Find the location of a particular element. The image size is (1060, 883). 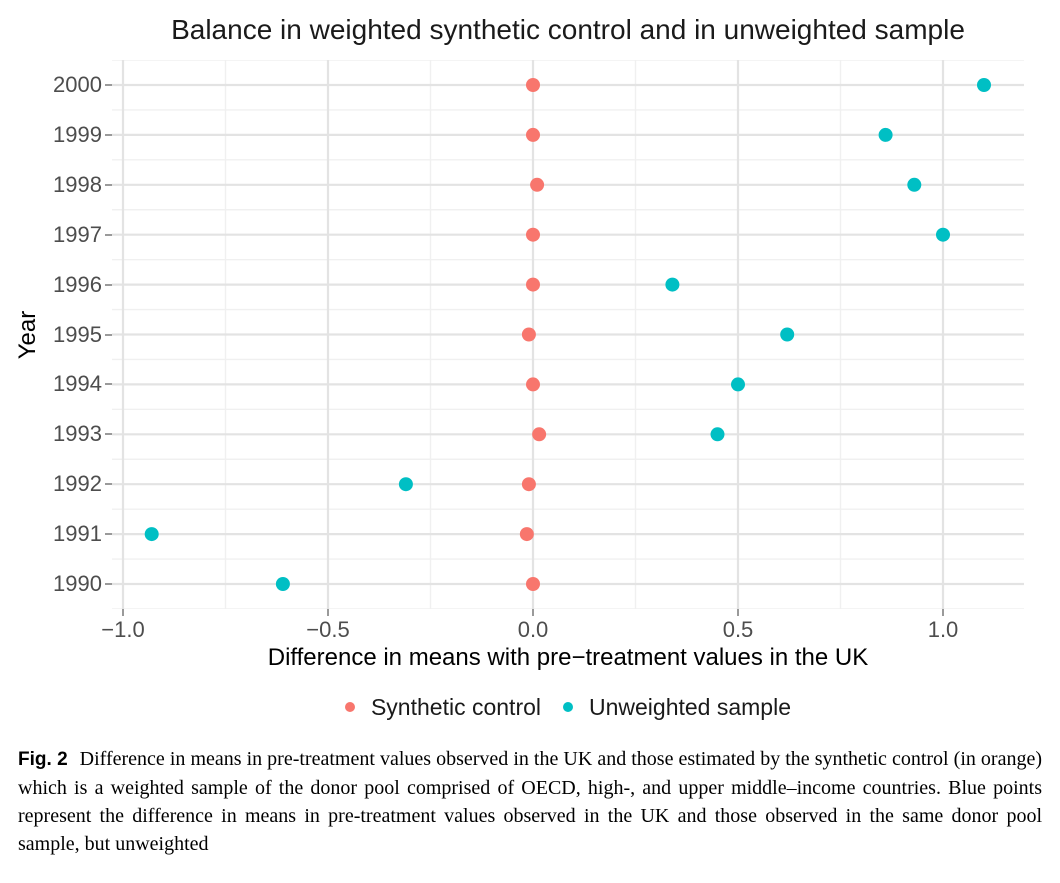

legend-dot-unweighted-sample is located at coordinates (568, 707).